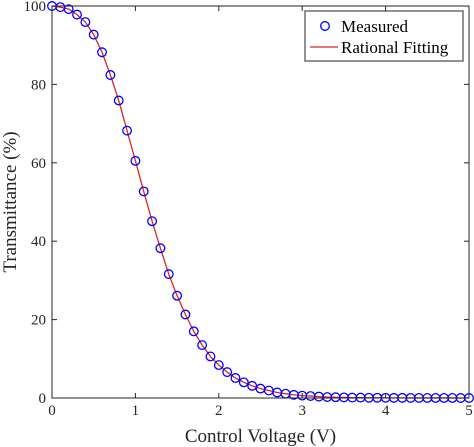  Describe the element at coordinates (469, 411) in the screenshot. I see `x-tick-label: 5` at that location.